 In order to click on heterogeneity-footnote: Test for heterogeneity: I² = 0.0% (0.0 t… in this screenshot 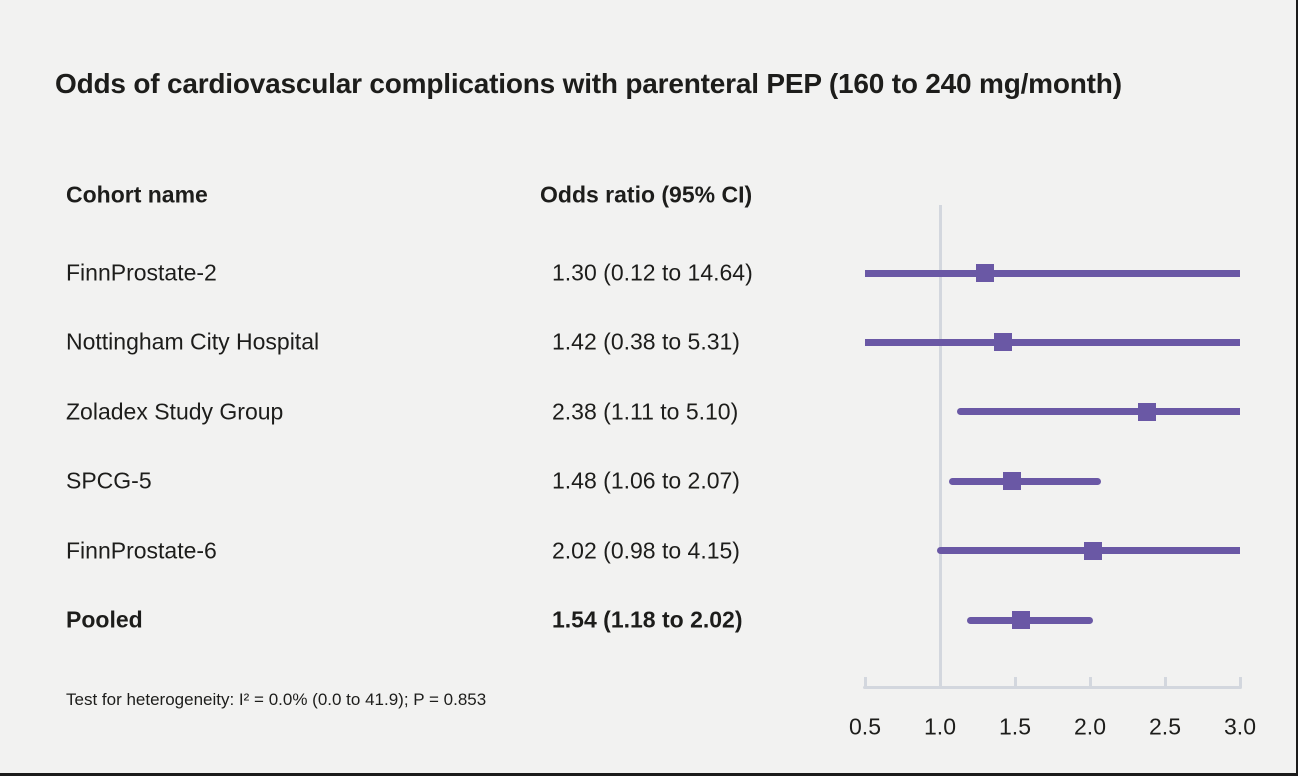, I will do `click(276, 699)`.